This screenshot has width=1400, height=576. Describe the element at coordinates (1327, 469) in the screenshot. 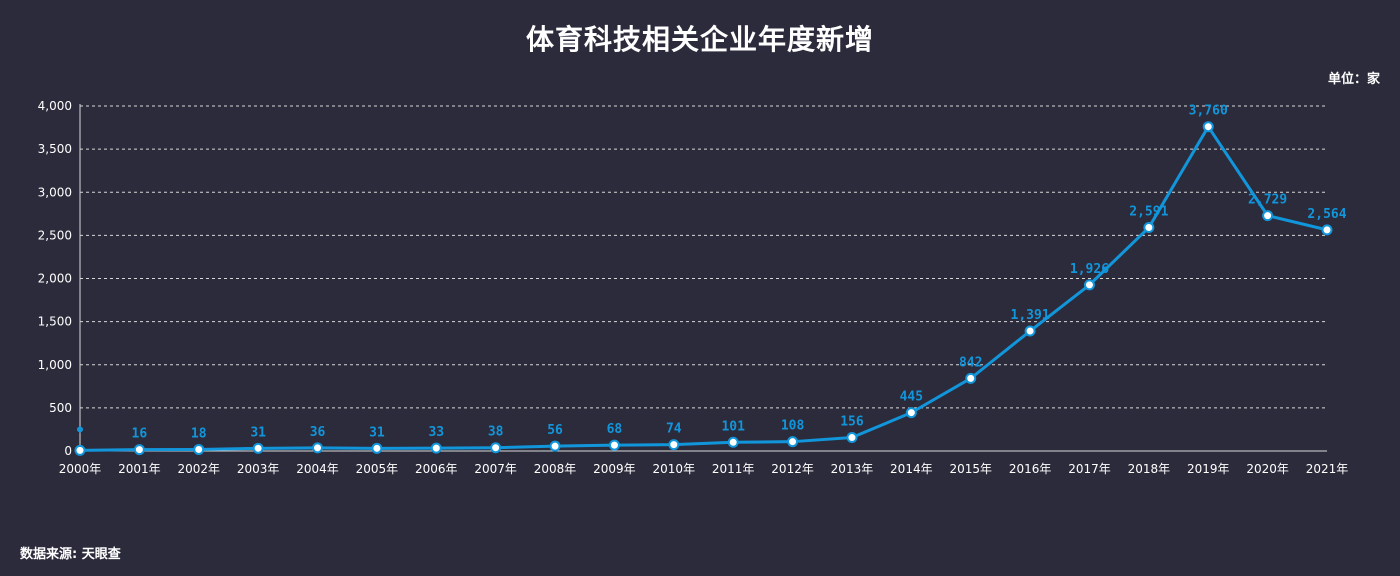

I see `x-tick-label: 2021年` at that location.